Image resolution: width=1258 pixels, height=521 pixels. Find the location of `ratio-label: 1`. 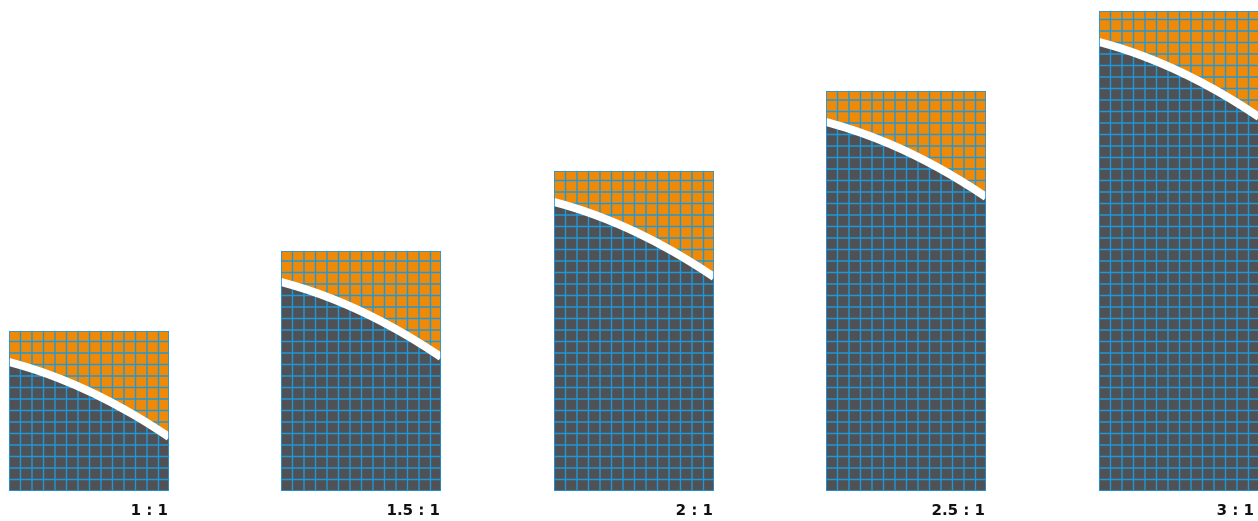

ratio-label: 1 is located at coordinates (149, 510).